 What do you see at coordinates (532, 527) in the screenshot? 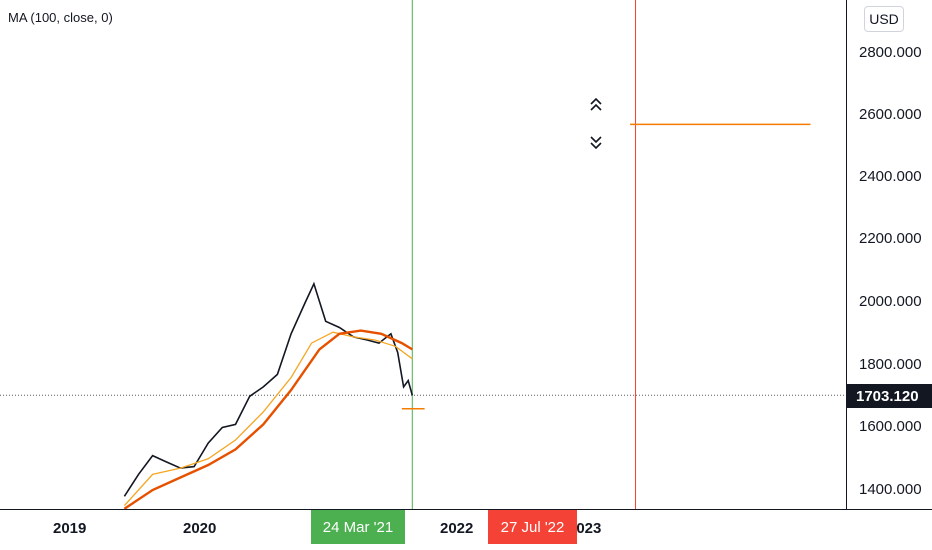
I see `vertical-line-date-label: 27 Jul '22` at bounding box center [532, 527].